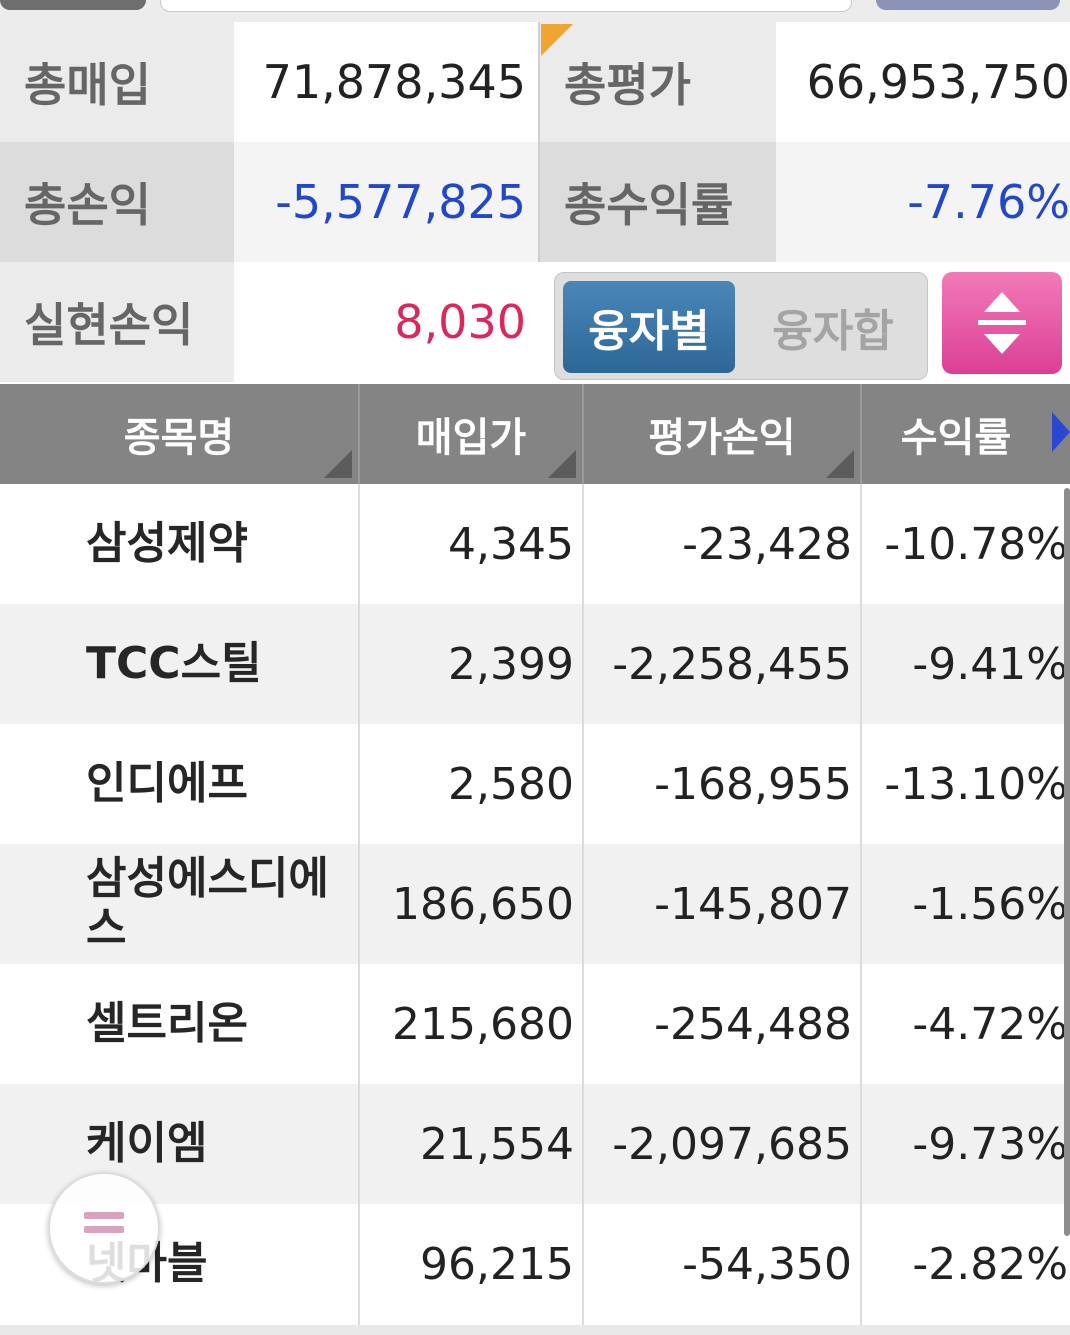 Image resolution: width=1070 pixels, height=1335 pixels. Describe the element at coordinates (167, 783) in the screenshot. I see `stock-name: 인디에프` at that location.